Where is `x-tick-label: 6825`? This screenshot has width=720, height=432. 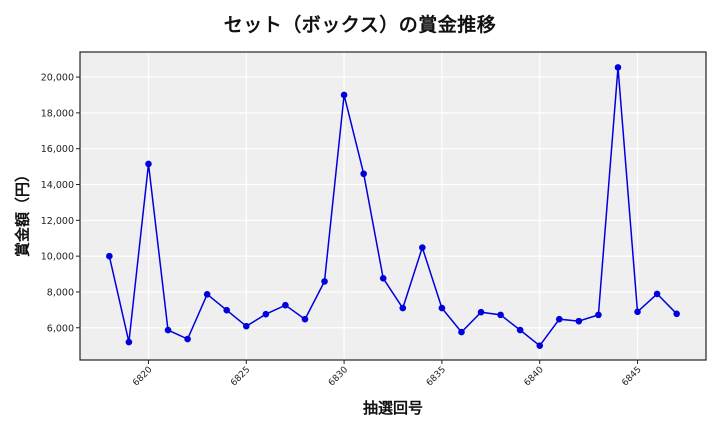
x-tick-label: 6825 is located at coordinates (240, 376).